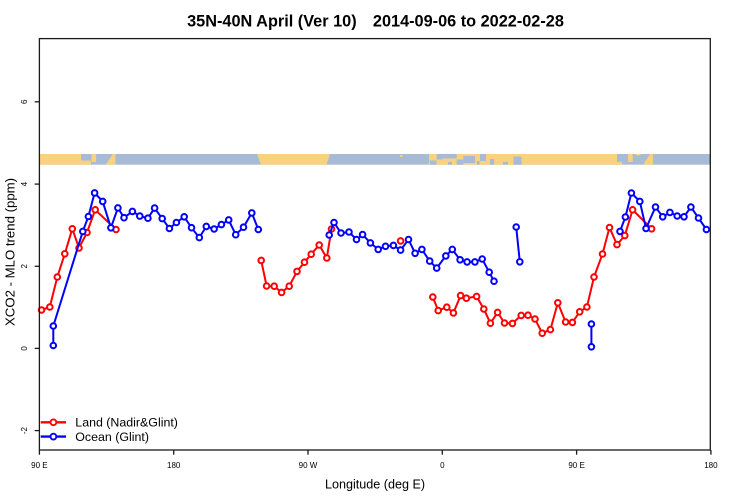 Image resolution: width=750 pixels, height=500 pixels. I want to click on svg-text: 4, so click(24, 183).